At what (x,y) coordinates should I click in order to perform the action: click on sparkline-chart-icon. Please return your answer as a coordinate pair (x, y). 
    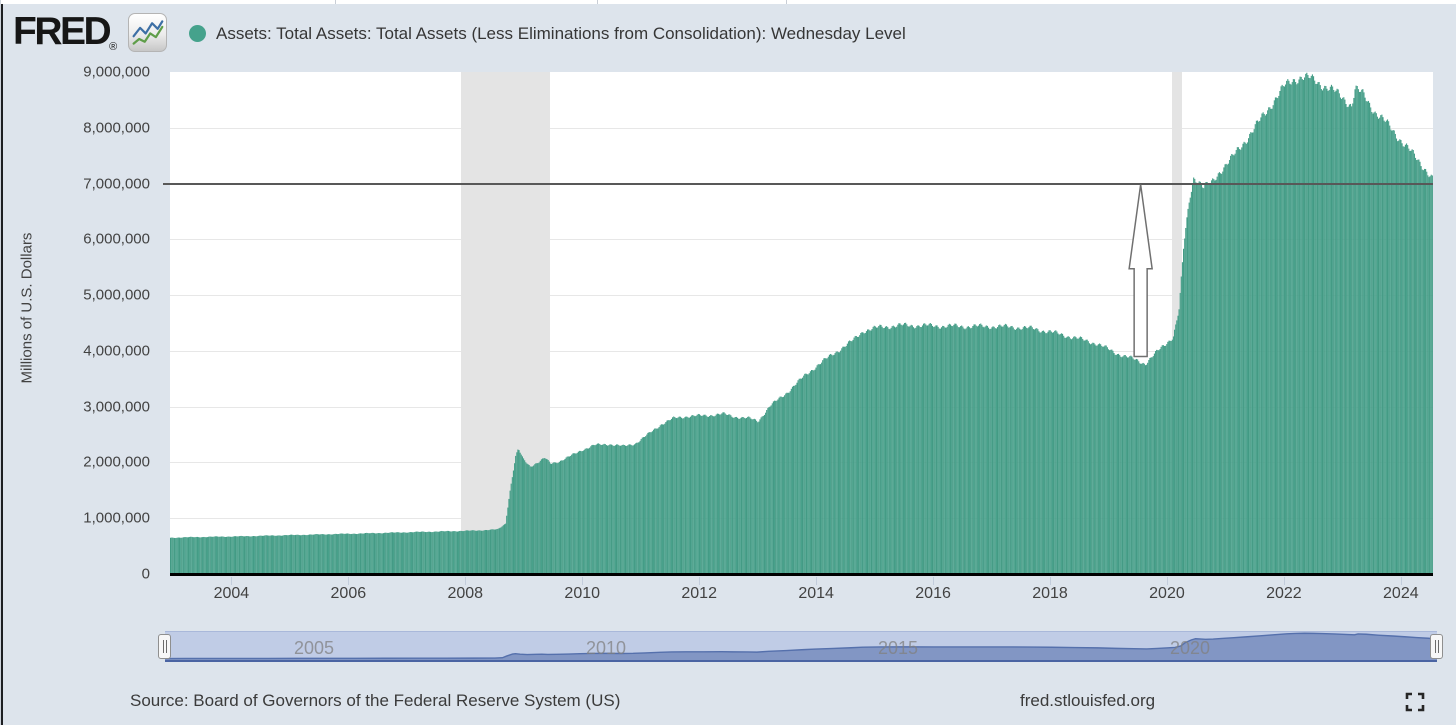
    Looking at the image, I should click on (147, 32).